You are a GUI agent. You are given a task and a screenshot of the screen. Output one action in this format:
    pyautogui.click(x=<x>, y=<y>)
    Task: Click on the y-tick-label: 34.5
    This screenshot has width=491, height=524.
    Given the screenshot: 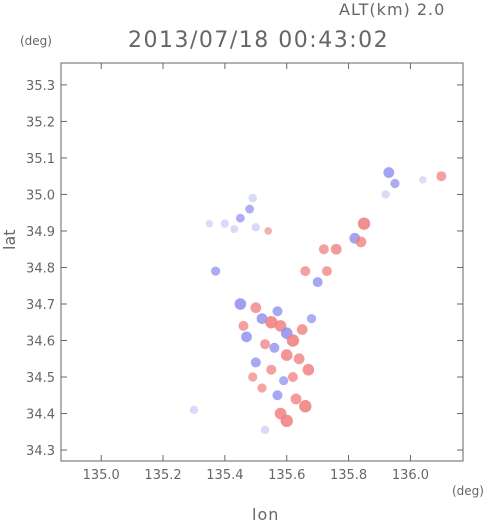 What is the action you would take?
    pyautogui.click(x=40, y=378)
    